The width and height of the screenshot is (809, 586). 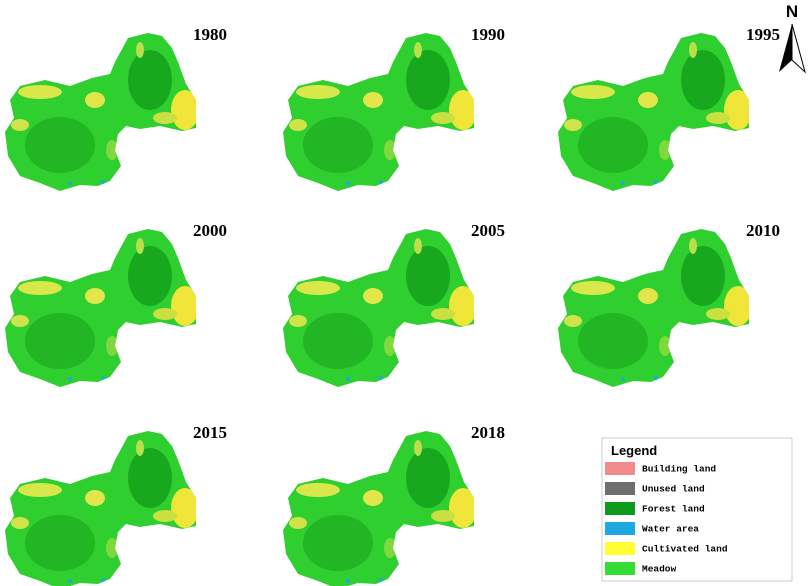 What do you see at coordinates (792, 38) in the screenshot?
I see `north-arrow: N` at bounding box center [792, 38].